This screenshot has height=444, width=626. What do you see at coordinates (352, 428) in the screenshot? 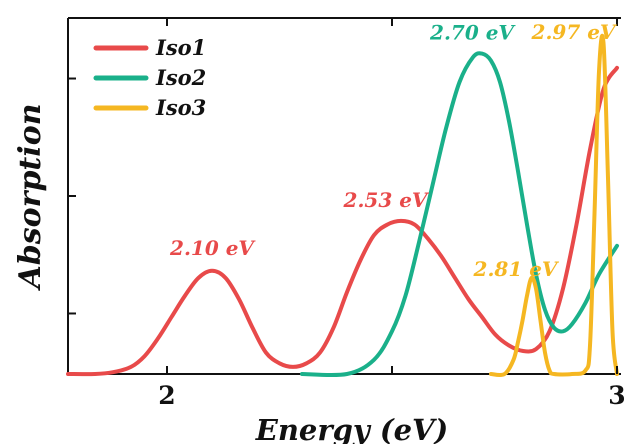
I see `x-axis-title: Energy (eV)` at bounding box center [352, 428].